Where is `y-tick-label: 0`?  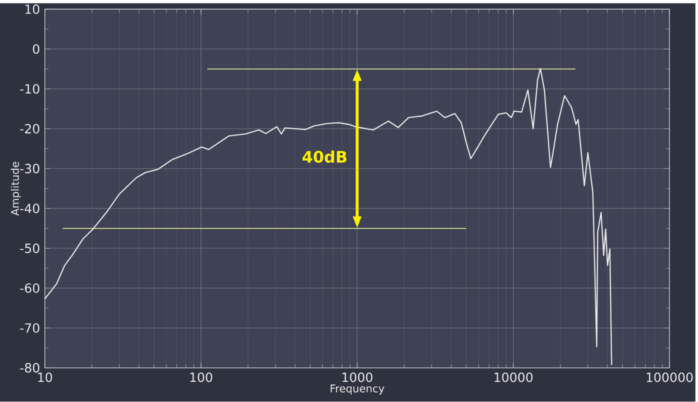 y-tick-label: 0 is located at coordinates (36, 49).